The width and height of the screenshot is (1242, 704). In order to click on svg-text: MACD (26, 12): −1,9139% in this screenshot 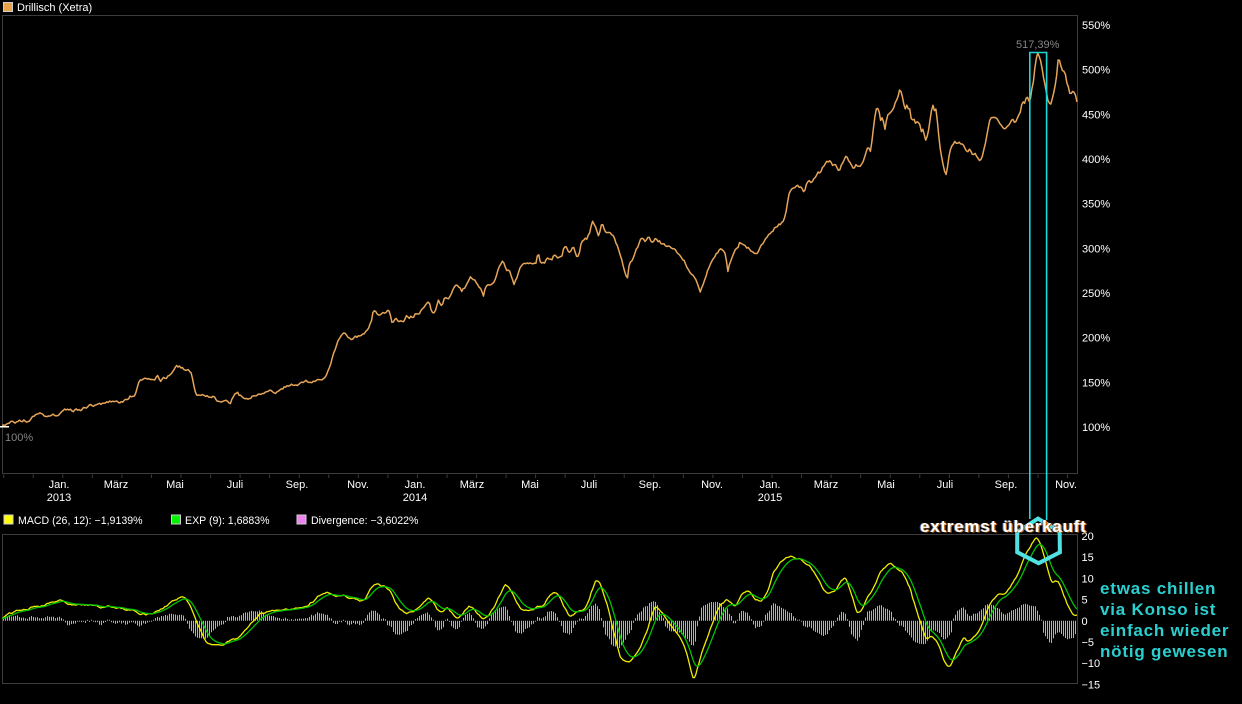, I will do `click(80, 521)`.